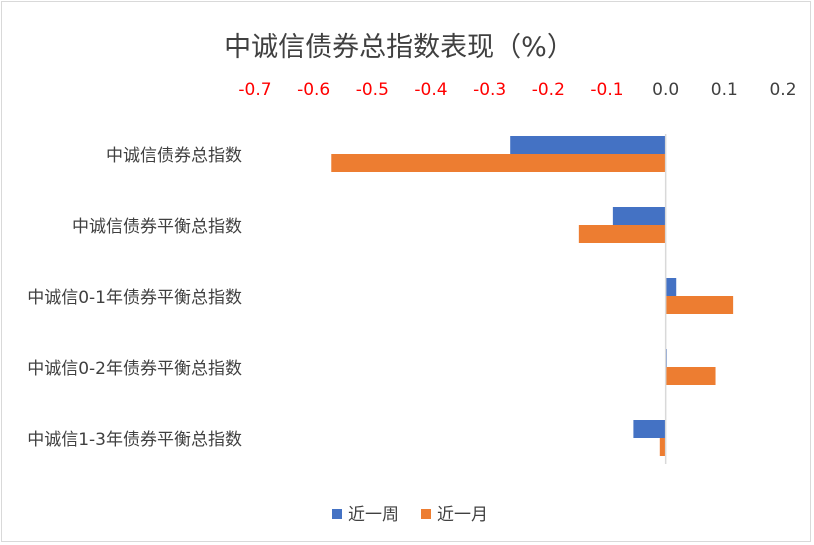 This screenshot has height=545, width=814. I want to click on x-tick-label: -0.6, so click(313, 90).